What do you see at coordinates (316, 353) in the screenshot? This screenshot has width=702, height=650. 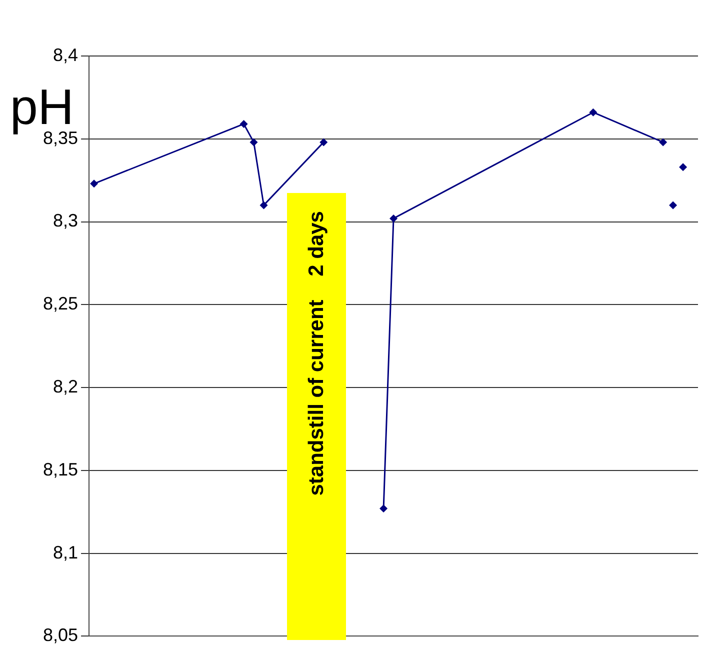 I see `annotation: standstill of current 2 days` at bounding box center [316, 353].